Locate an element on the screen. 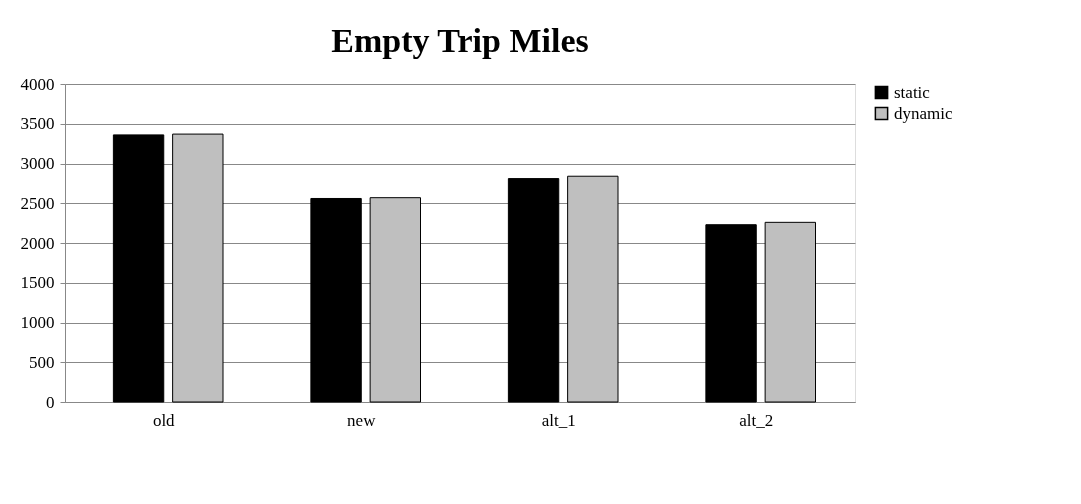  x-tick-label: old is located at coordinates (164, 420).